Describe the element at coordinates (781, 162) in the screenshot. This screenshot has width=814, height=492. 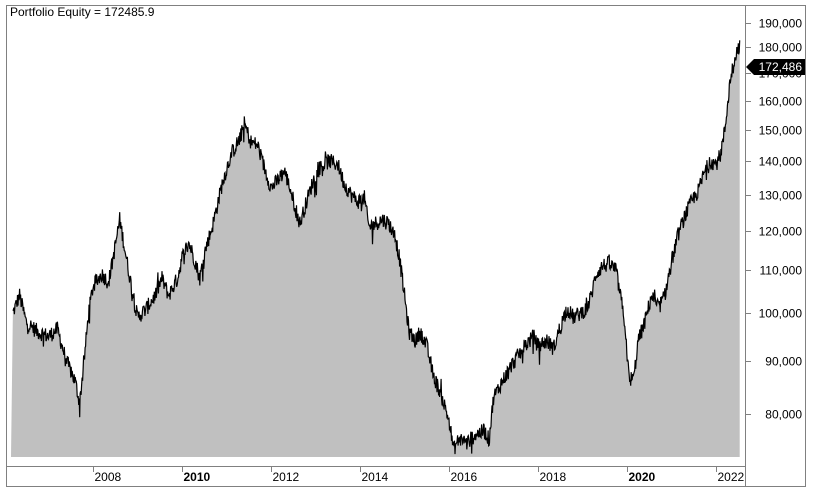
I see `y-tick-label: 140,000` at that location.